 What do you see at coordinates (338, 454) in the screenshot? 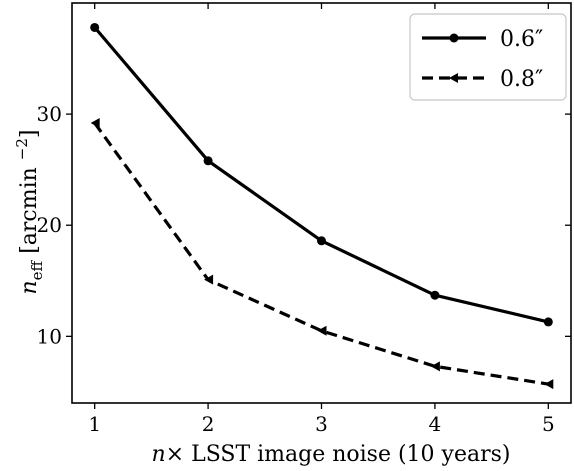
I see `x-axis-label-rest: × LSST image noise (10 years)` at bounding box center [338, 454].